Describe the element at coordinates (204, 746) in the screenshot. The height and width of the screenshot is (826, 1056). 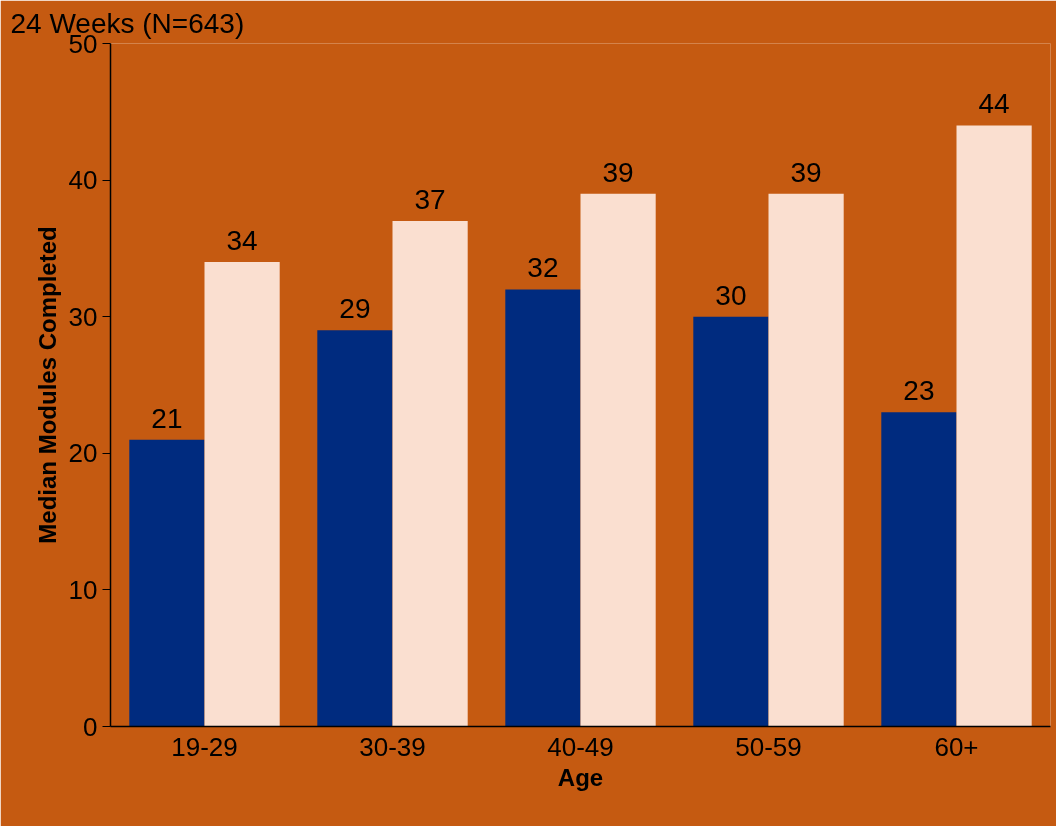
I see `x-tick-label: 19-29` at that location.